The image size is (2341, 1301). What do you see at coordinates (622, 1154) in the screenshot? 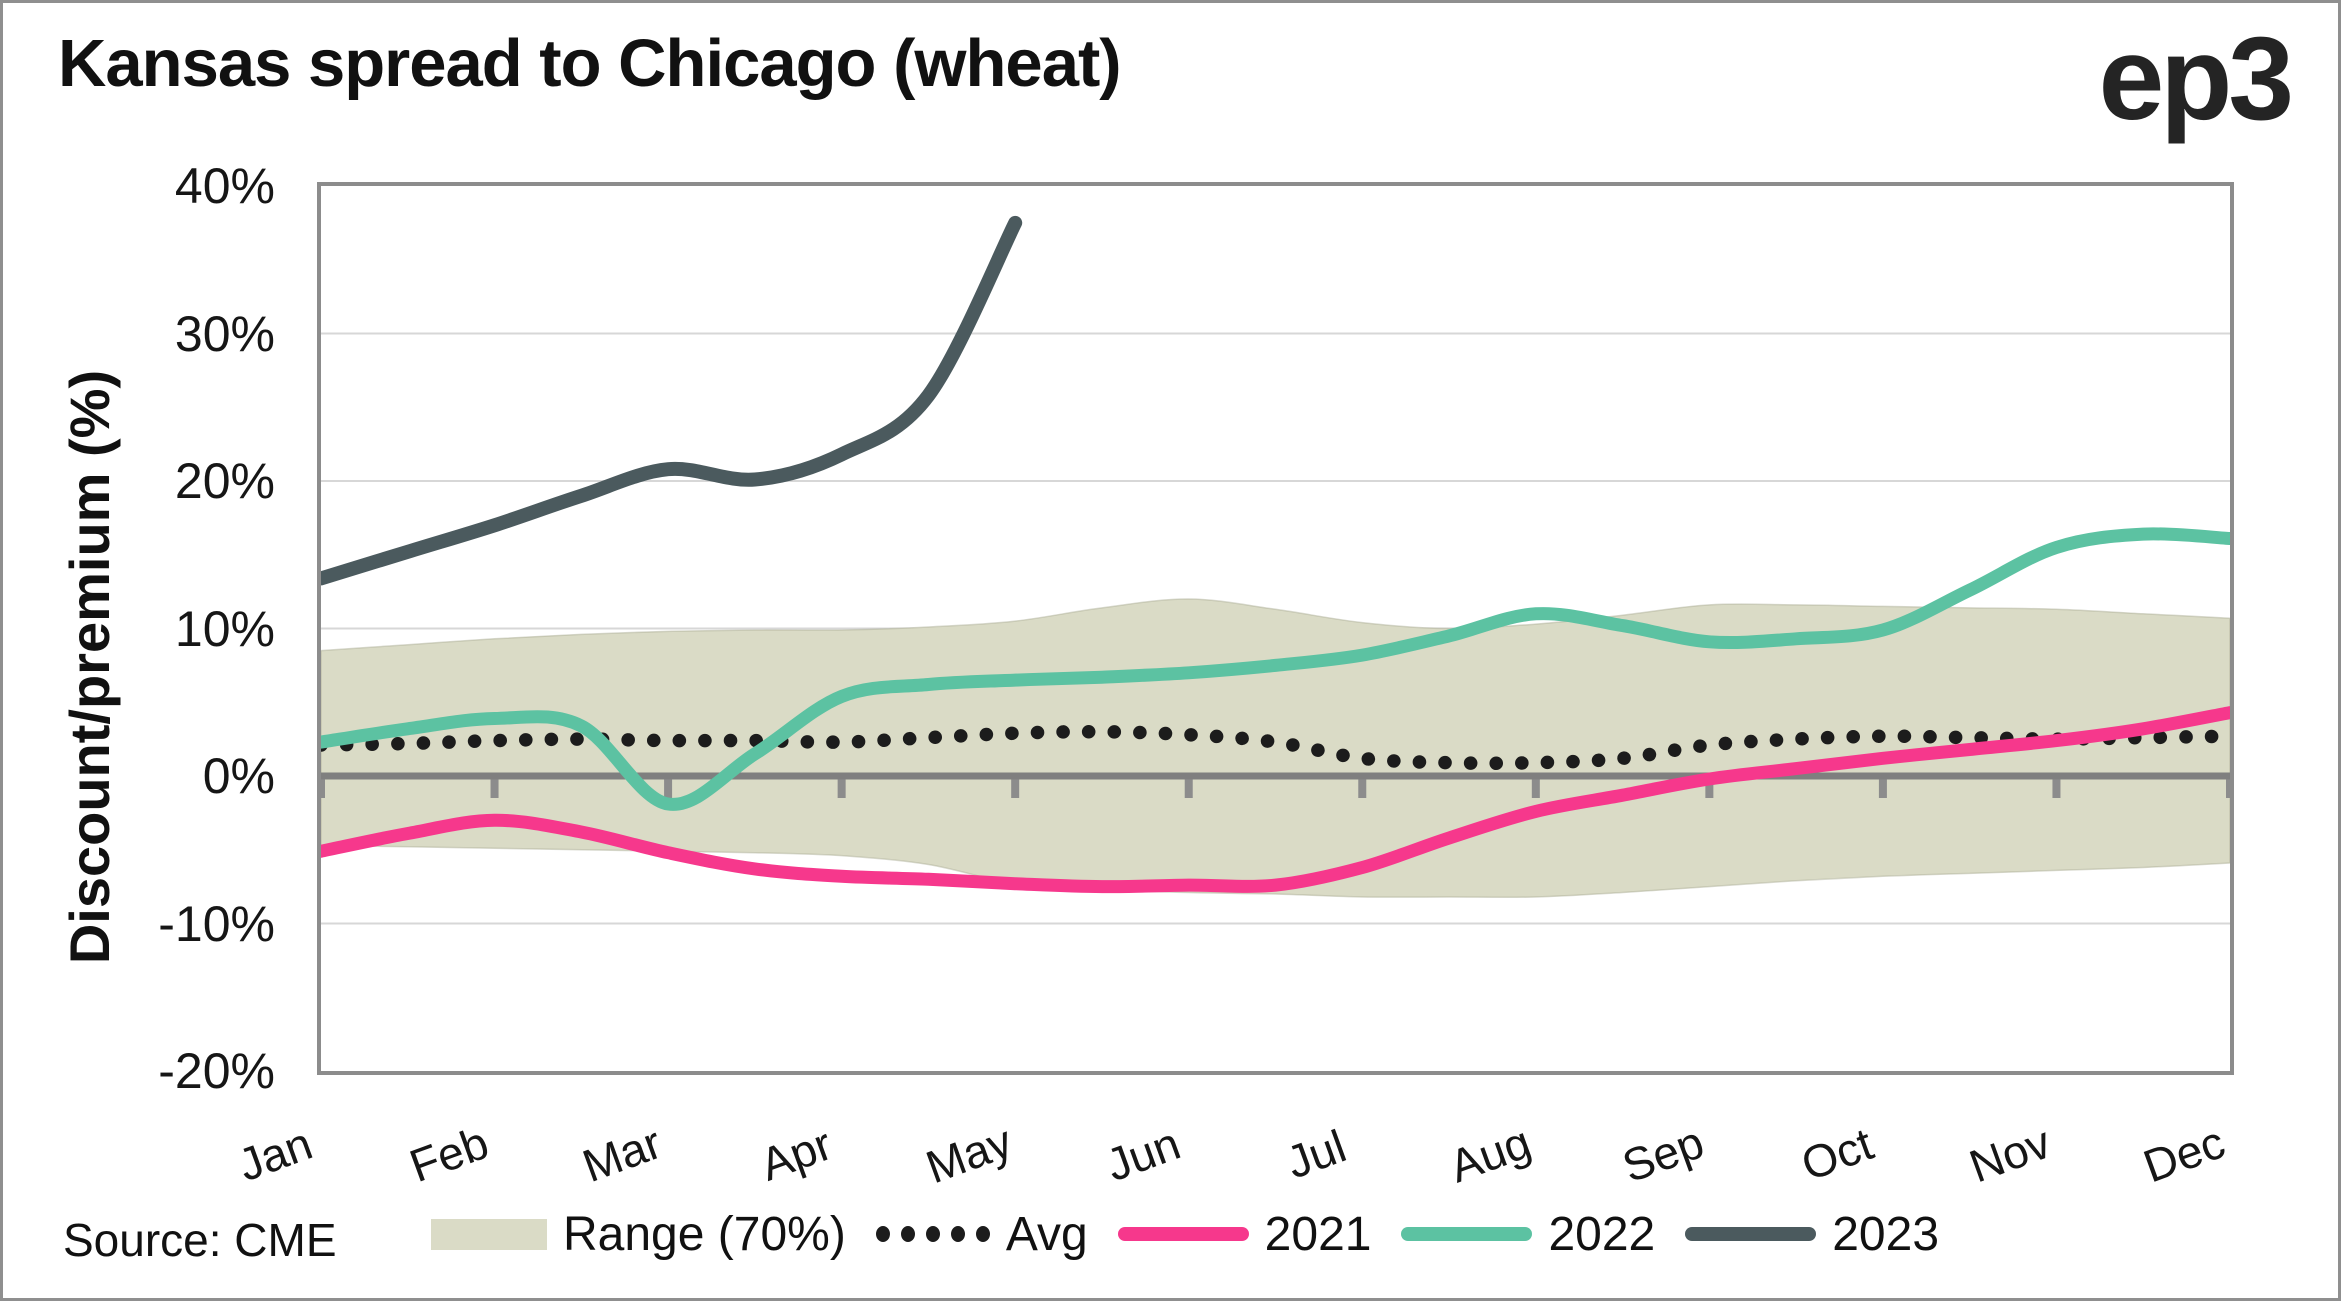
I see `x-tick-label-mar: Mar` at bounding box center [622, 1154].